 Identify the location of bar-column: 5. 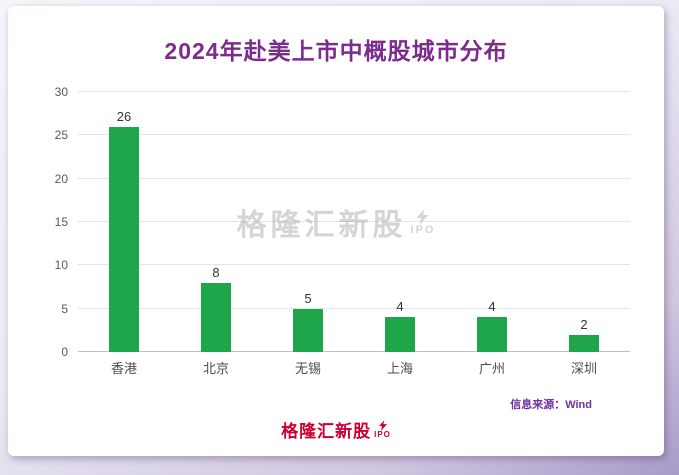
(308, 222).